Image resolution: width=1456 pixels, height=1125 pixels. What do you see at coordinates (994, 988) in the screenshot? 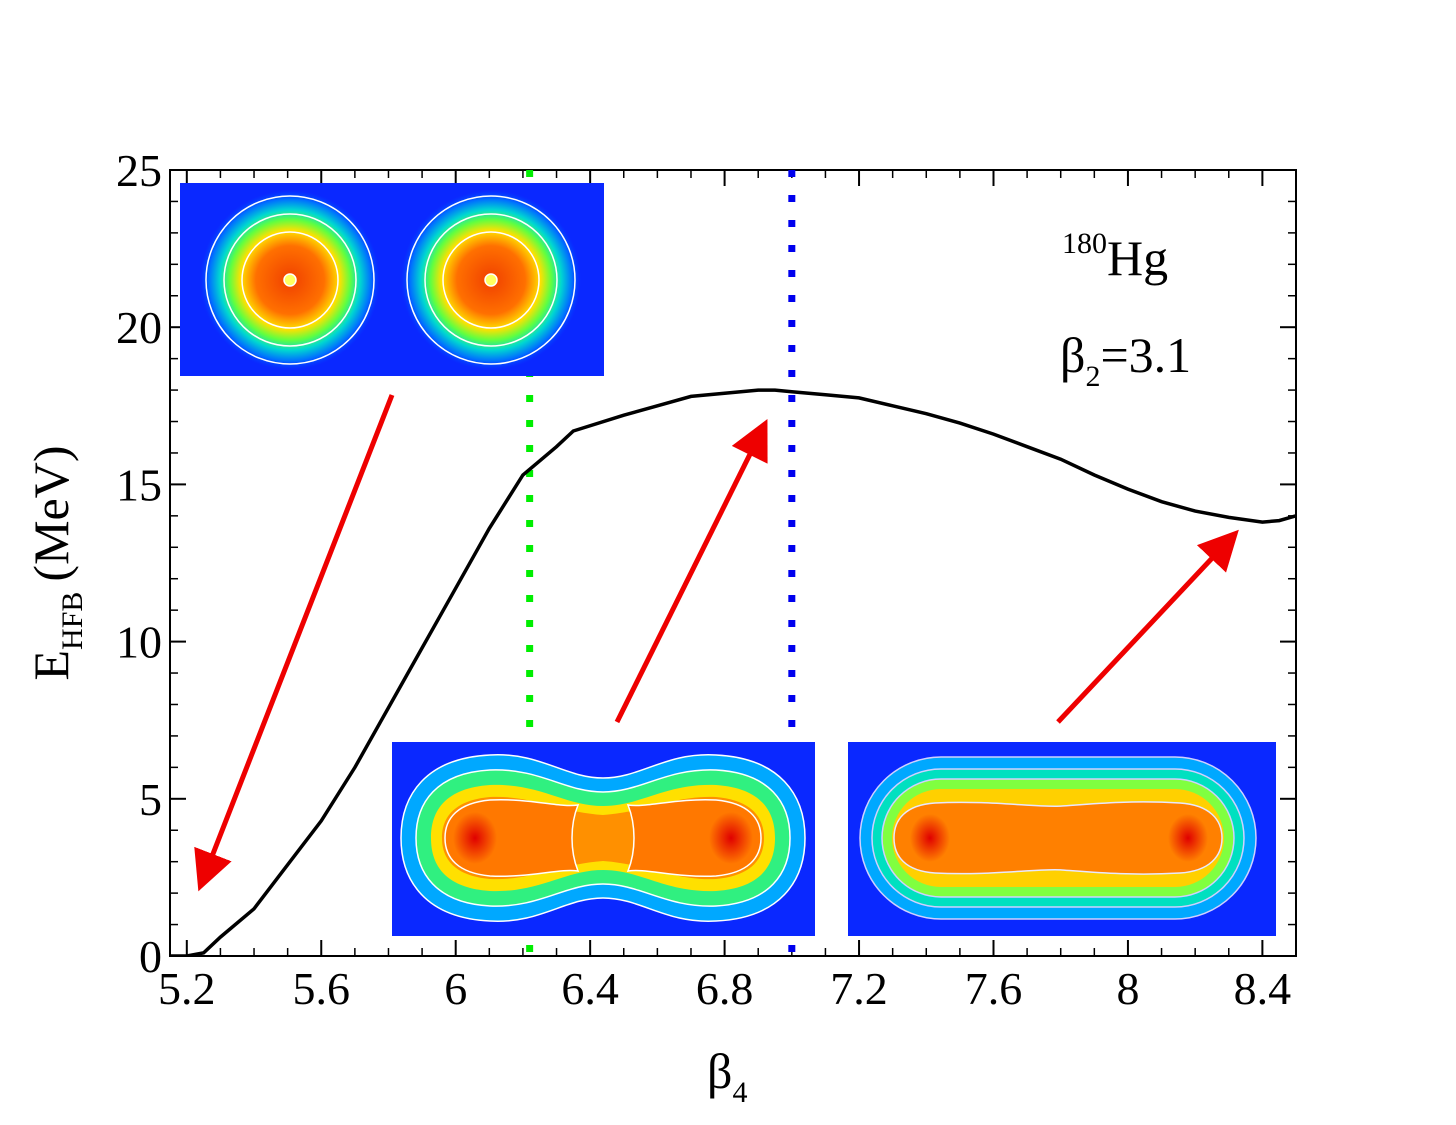
I see `x-tick-label: 7.6` at bounding box center [994, 988].